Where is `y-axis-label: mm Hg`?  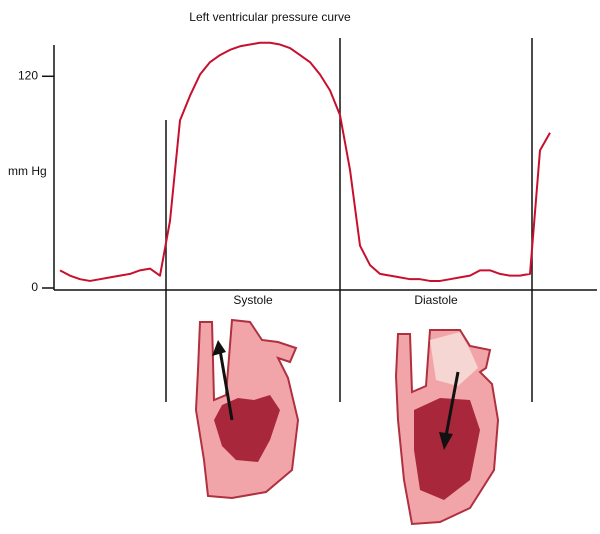
y-axis-label: mm Hg is located at coordinates (27, 171).